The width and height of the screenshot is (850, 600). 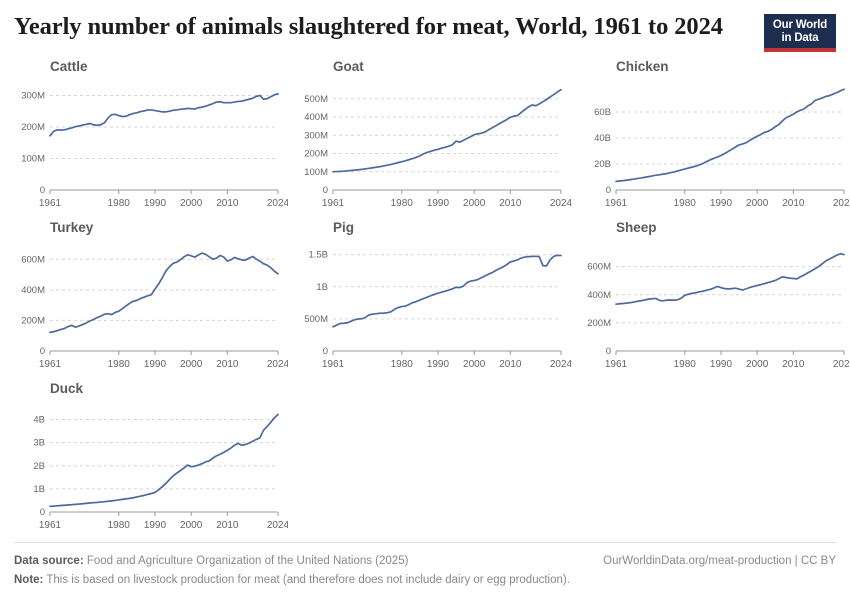 What do you see at coordinates (800, 25) in the screenshot?
I see `logo-line-1: Our World` at bounding box center [800, 25].